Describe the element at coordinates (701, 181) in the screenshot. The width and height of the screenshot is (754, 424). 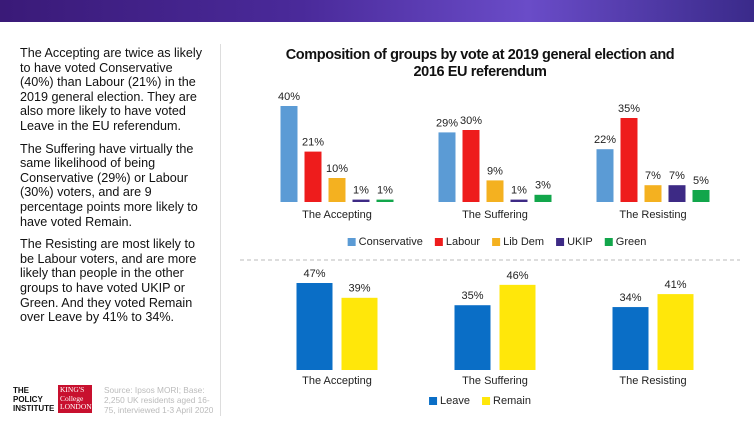
I see `data-label: 5%` at that location.